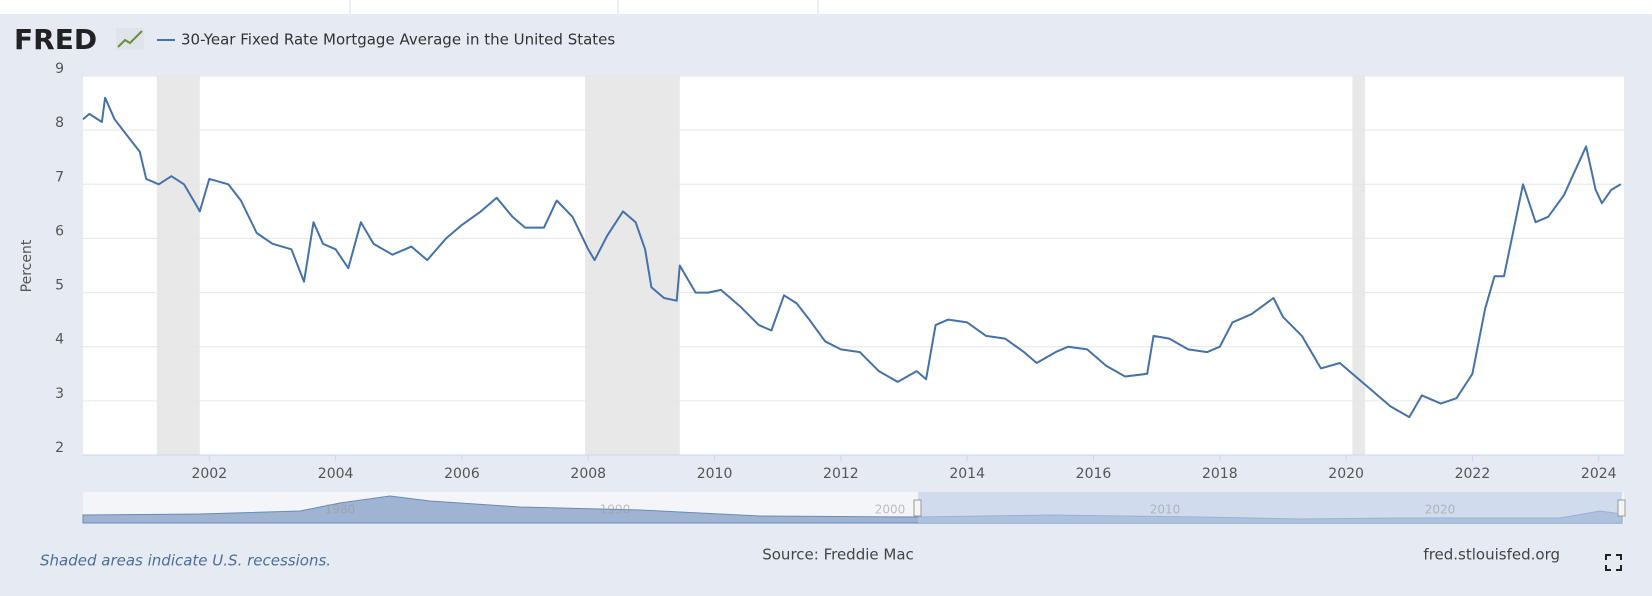 The height and width of the screenshot is (596, 1652). What do you see at coordinates (340, 510) in the screenshot?
I see `navigator-label: 1980` at bounding box center [340, 510].